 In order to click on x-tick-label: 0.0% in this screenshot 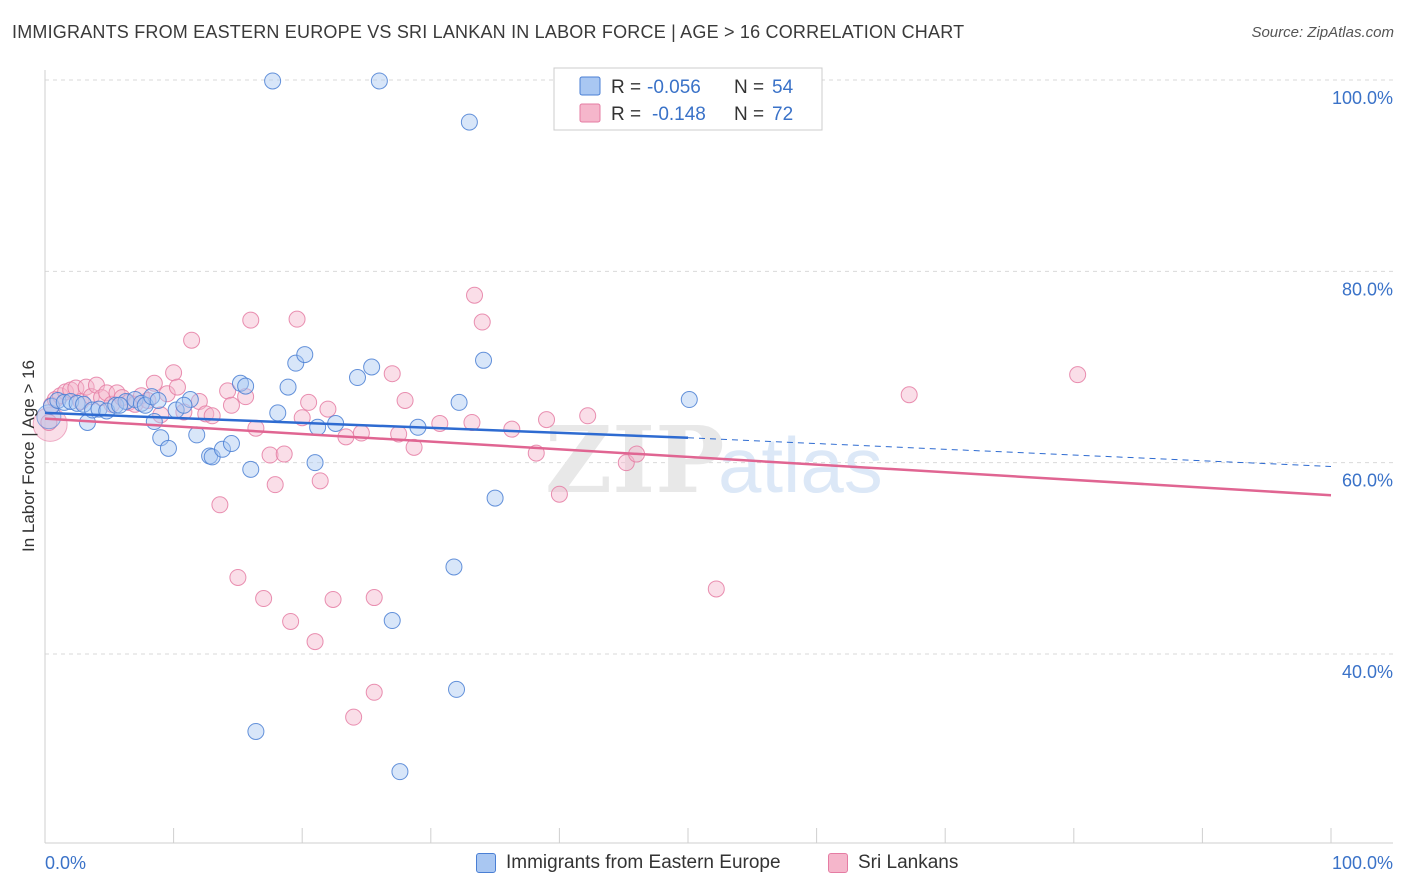, I will do `click(65, 863)`.